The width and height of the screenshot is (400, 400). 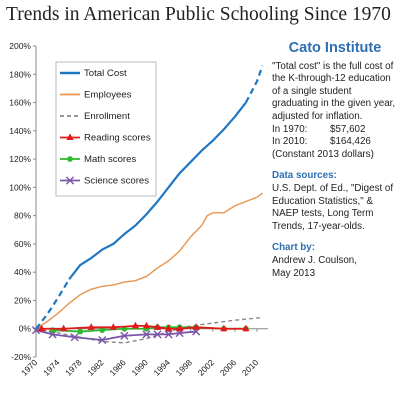 I want to click on y-tick-label: 120%, so click(x=20, y=159).